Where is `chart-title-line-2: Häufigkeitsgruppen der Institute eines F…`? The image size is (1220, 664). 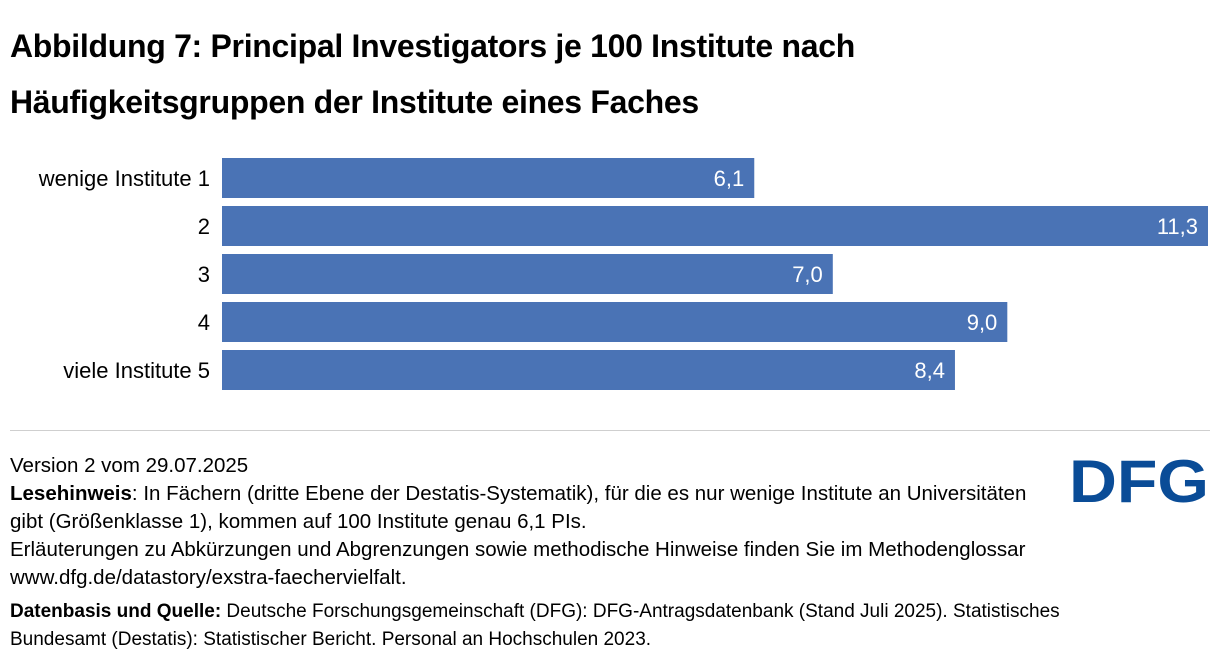 chart-title-line-2: Häufigkeitsgruppen der Institute eines F… is located at coordinates (354, 102).